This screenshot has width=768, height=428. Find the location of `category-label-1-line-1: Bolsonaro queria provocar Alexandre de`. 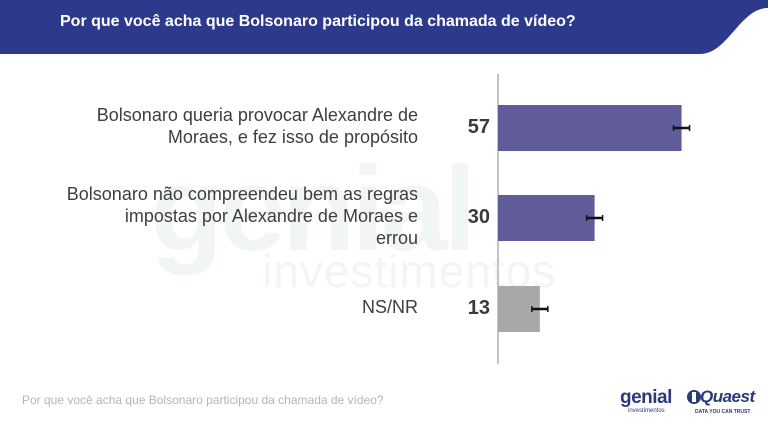

category-label-1-line-1: Bolsonaro queria provocar Alexandre de is located at coordinates (257, 115).